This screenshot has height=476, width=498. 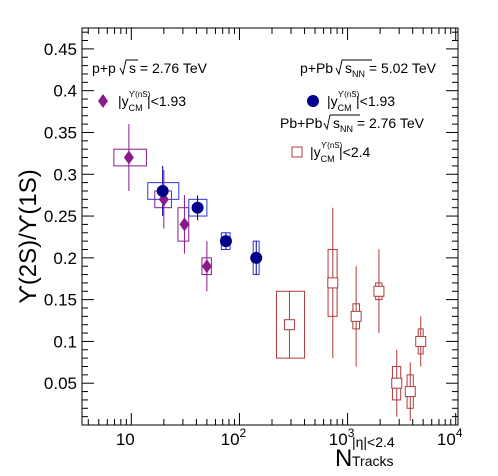 I want to click on x-axis-label-subscript: Tracks, so click(x=372, y=461).